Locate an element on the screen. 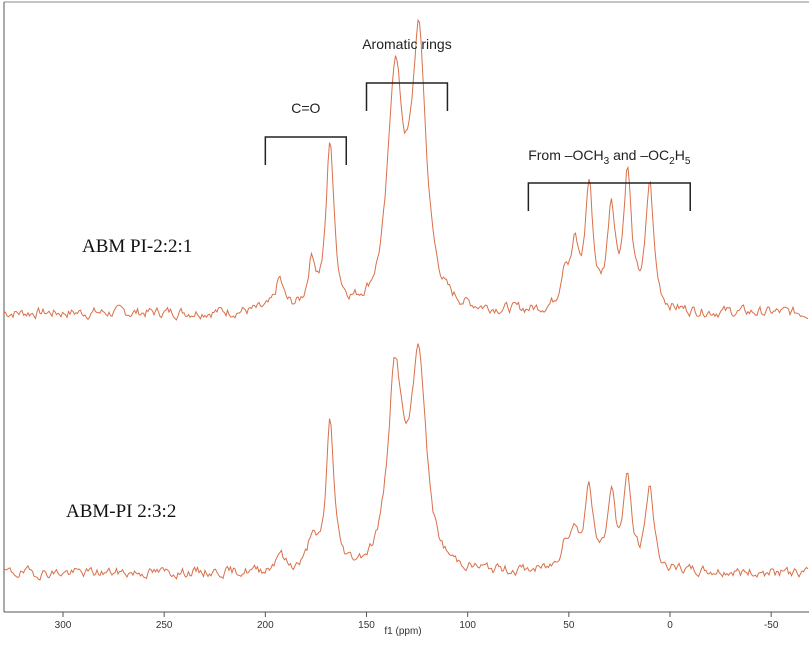 This screenshot has height=661, width=809. annotation-label-2: Aromatic rings is located at coordinates (406, 44).